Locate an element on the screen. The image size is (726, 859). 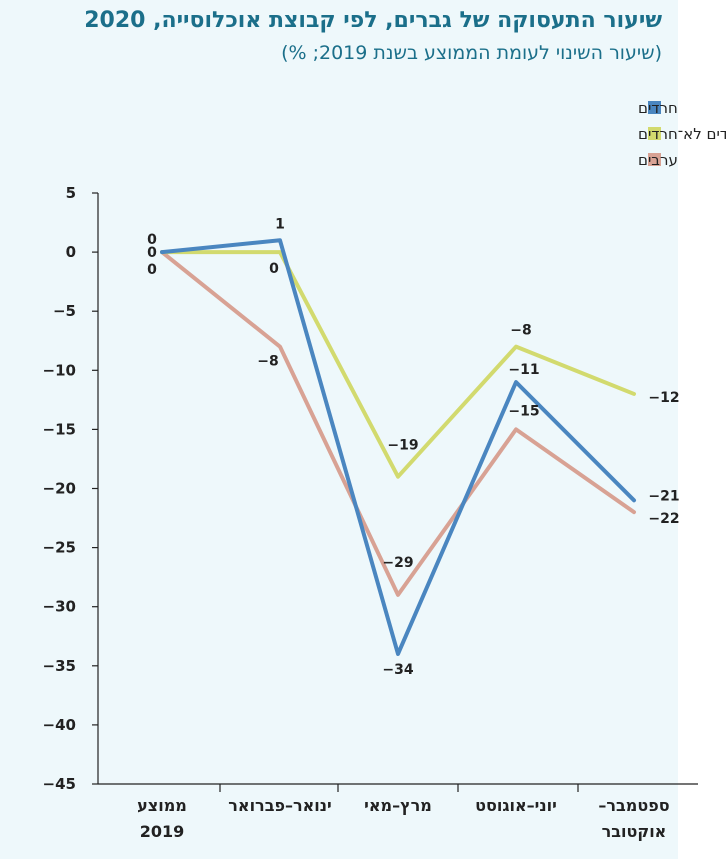
y-tick-label: −35 is located at coordinates (59, 666).